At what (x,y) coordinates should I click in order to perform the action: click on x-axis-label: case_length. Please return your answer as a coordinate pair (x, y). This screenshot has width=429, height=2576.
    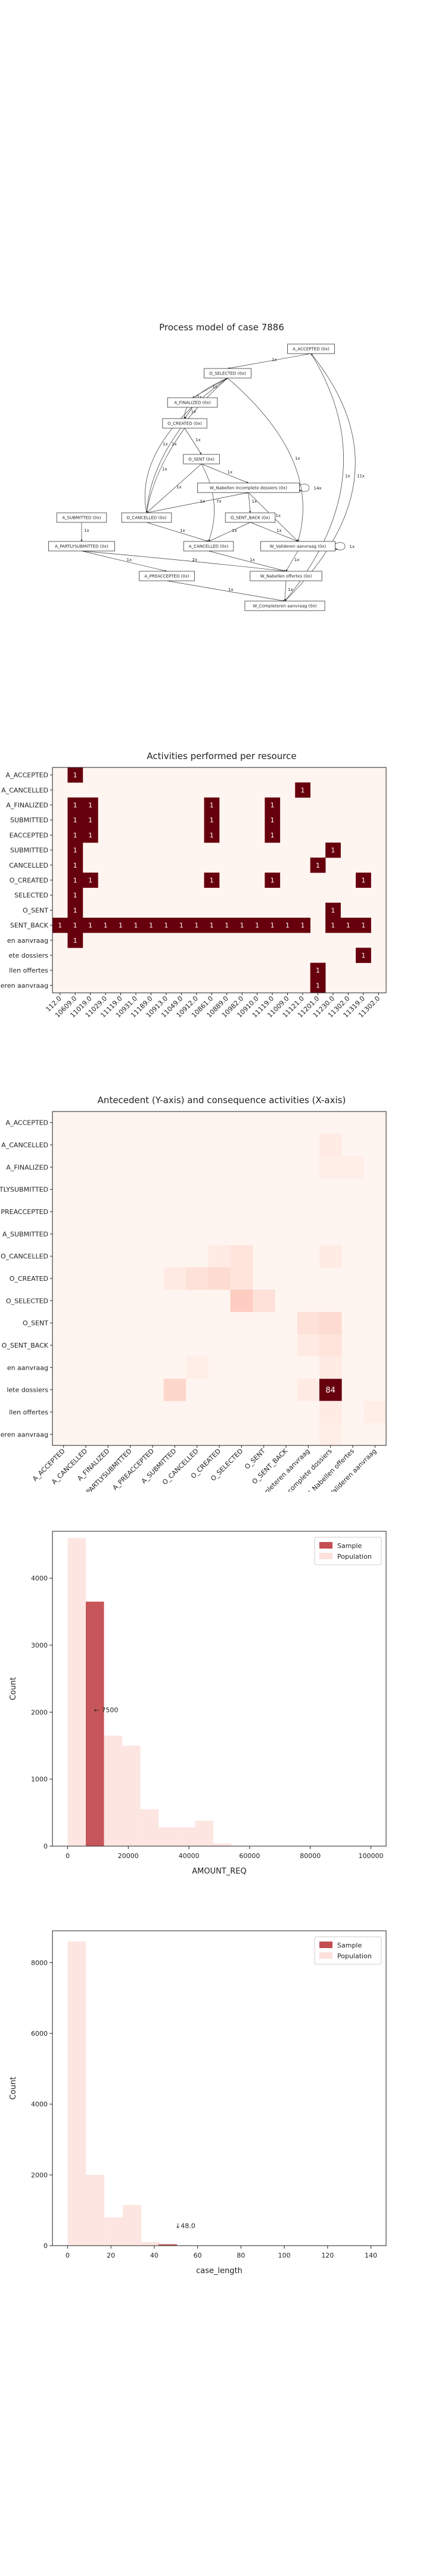
    Looking at the image, I should click on (219, 2271).